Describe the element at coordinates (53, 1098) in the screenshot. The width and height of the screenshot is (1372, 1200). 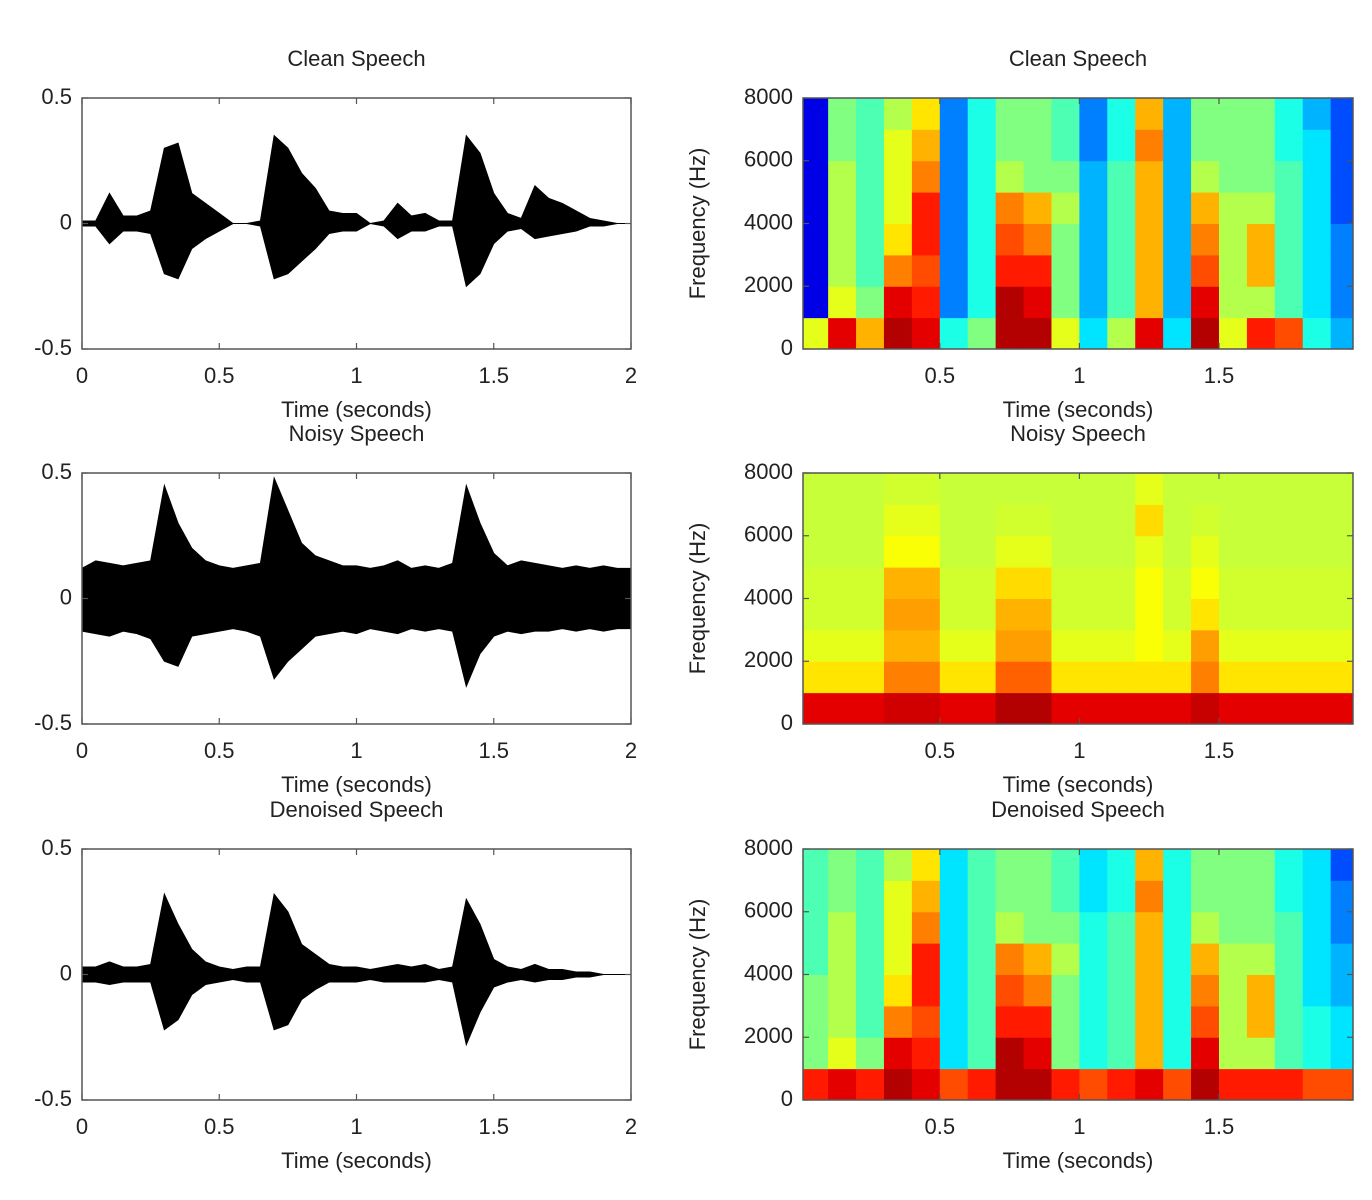
I see `y-tick-label: -0.5` at that location.